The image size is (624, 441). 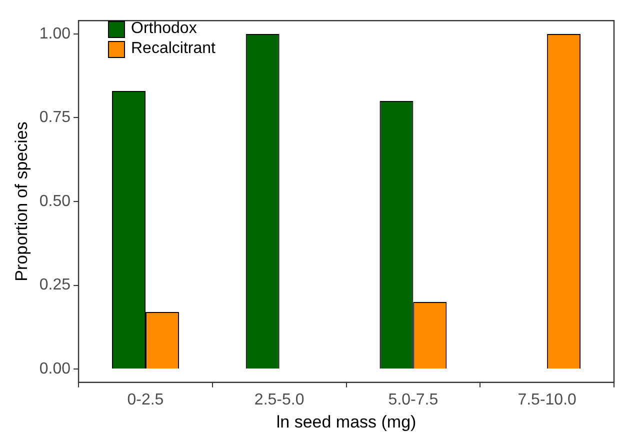 I want to click on y-tick-label: 1.00, so click(x=55, y=33).